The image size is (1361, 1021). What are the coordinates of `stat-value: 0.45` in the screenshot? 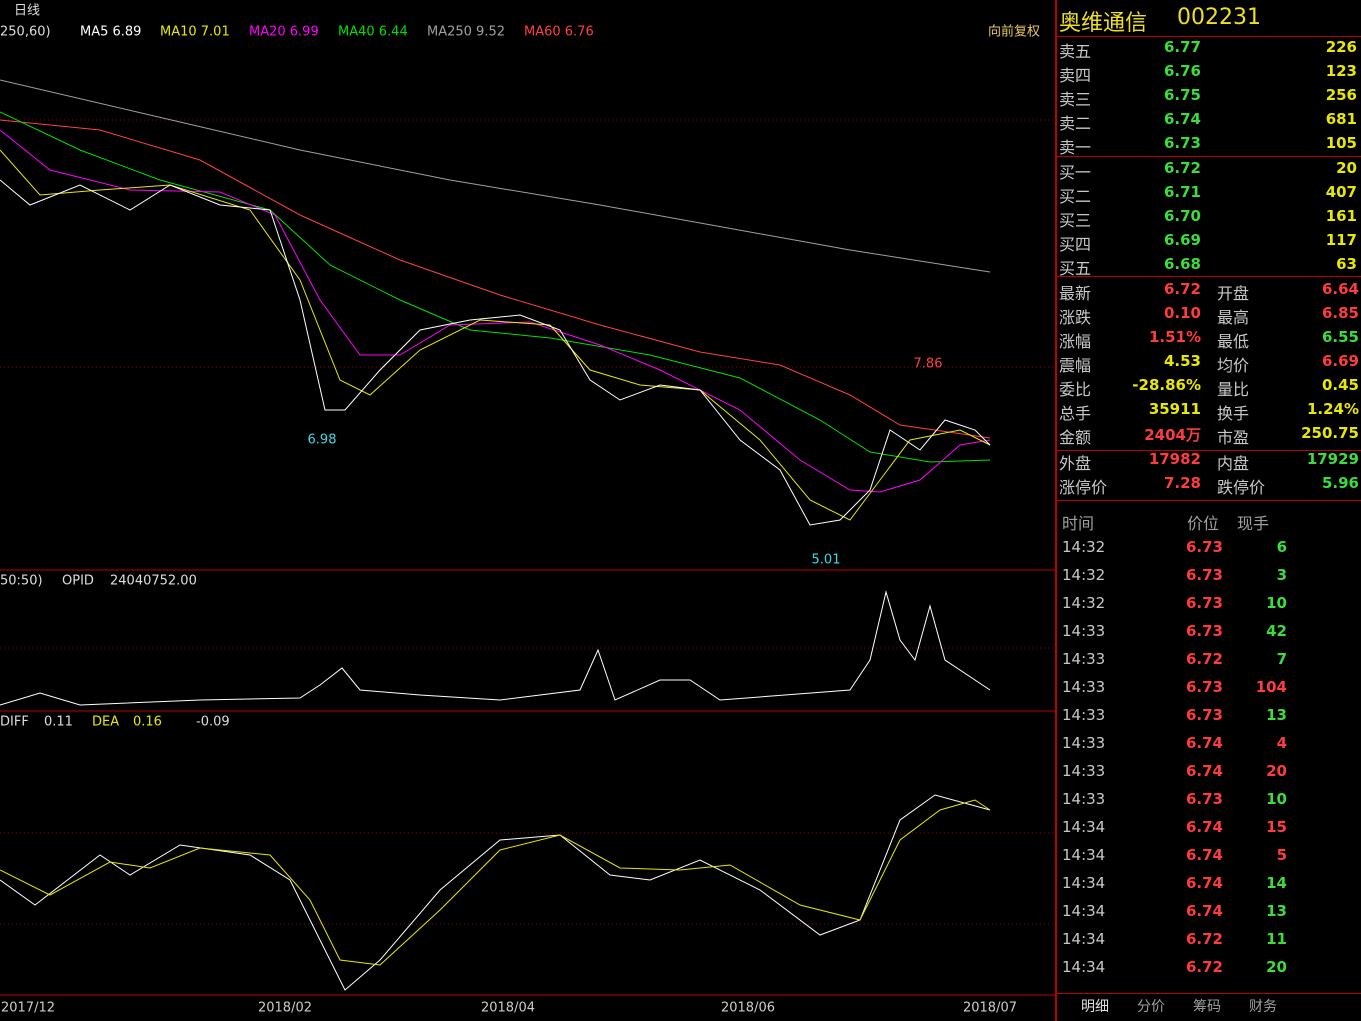 It's located at (1340, 385).